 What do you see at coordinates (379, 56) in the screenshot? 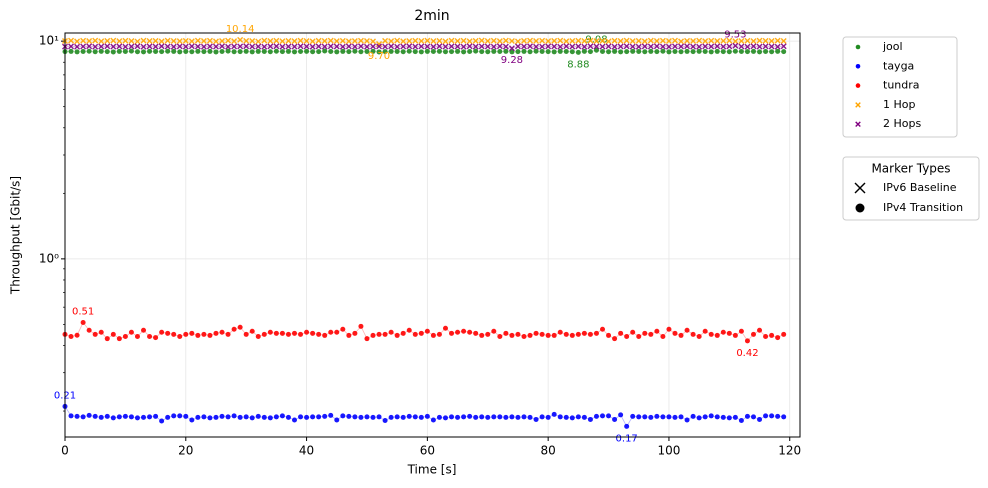
I see `annotation: 9.70` at bounding box center [379, 56].